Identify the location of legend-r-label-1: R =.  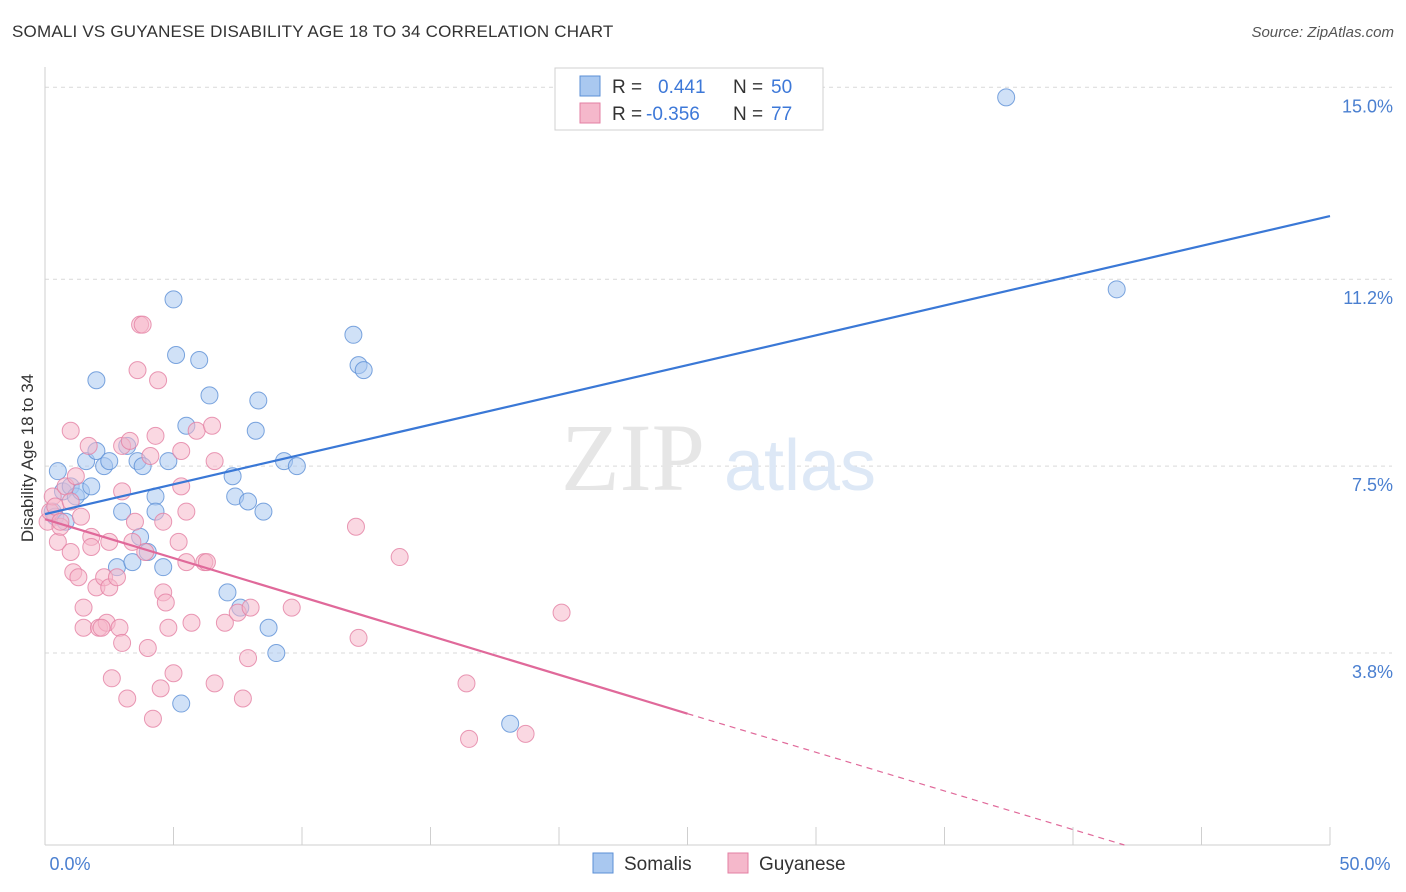
(627, 87).